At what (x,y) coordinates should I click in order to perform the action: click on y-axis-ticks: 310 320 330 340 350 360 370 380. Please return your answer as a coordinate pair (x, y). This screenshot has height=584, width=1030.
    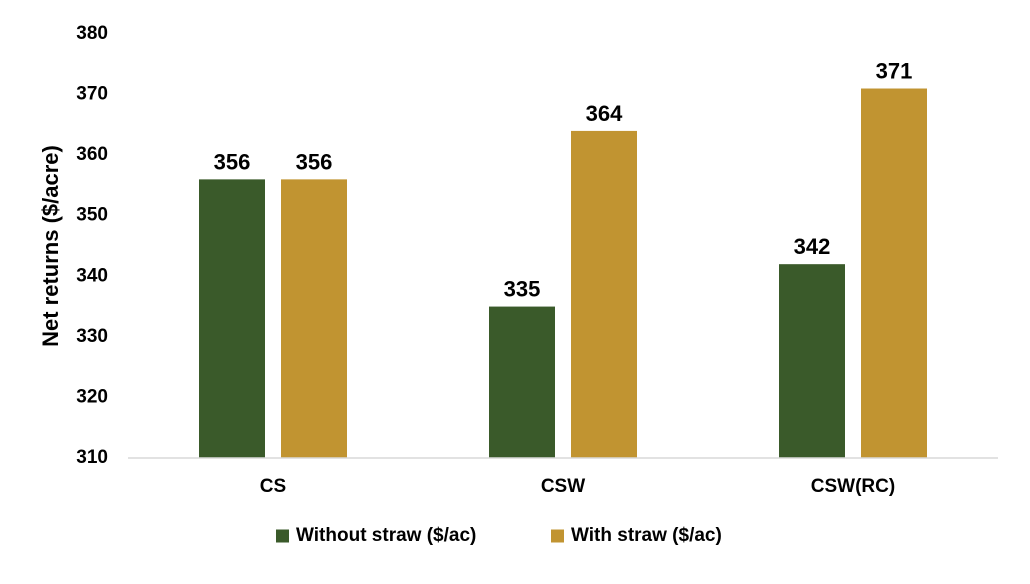
    Looking at the image, I should click on (92, 245).